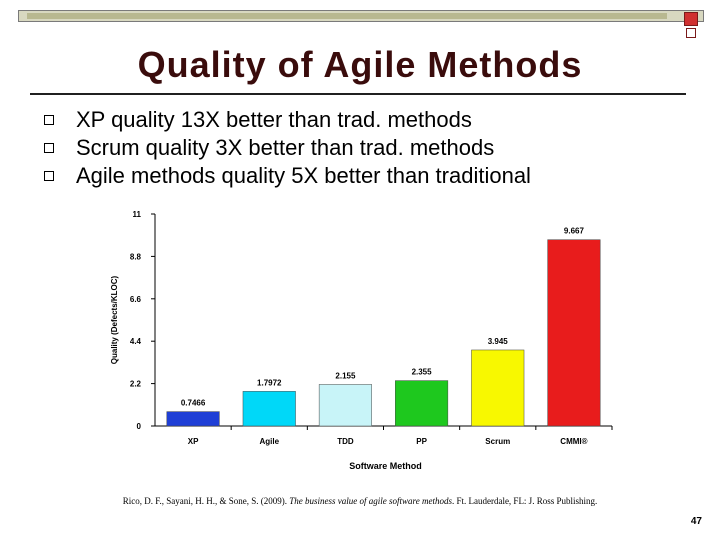  I want to click on bar-value-label: 3.945, so click(498, 341).